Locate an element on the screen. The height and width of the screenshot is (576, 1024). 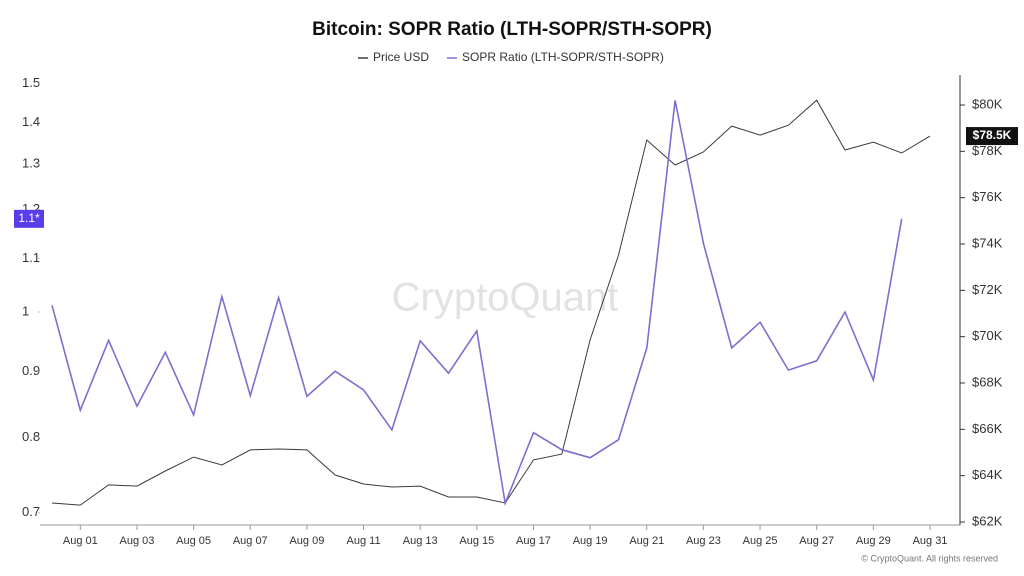
y2-tick-label: $68K is located at coordinates (987, 381).